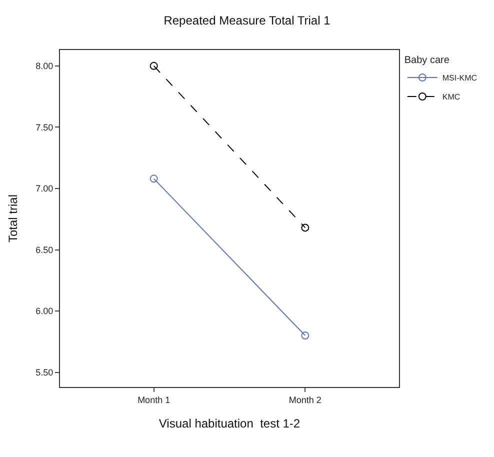 The image size is (494, 457). What do you see at coordinates (460, 78) in the screenshot?
I see `legend-label: MSI-KMC` at bounding box center [460, 78].